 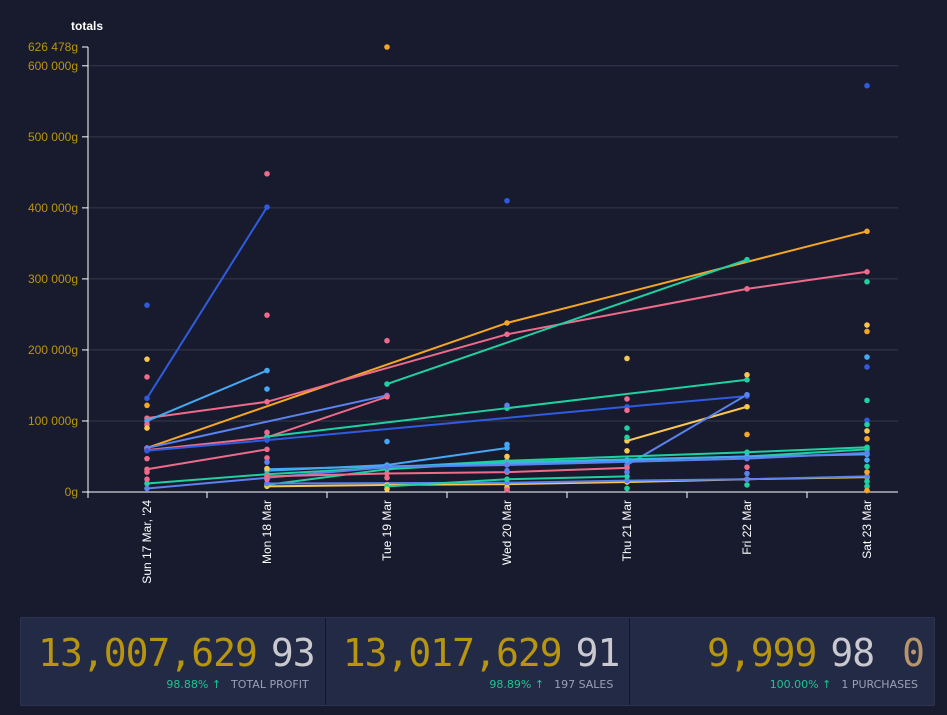 What do you see at coordinates (800, 684) in the screenshot?
I see `purchases-percent: 100.00% ↑` at bounding box center [800, 684].